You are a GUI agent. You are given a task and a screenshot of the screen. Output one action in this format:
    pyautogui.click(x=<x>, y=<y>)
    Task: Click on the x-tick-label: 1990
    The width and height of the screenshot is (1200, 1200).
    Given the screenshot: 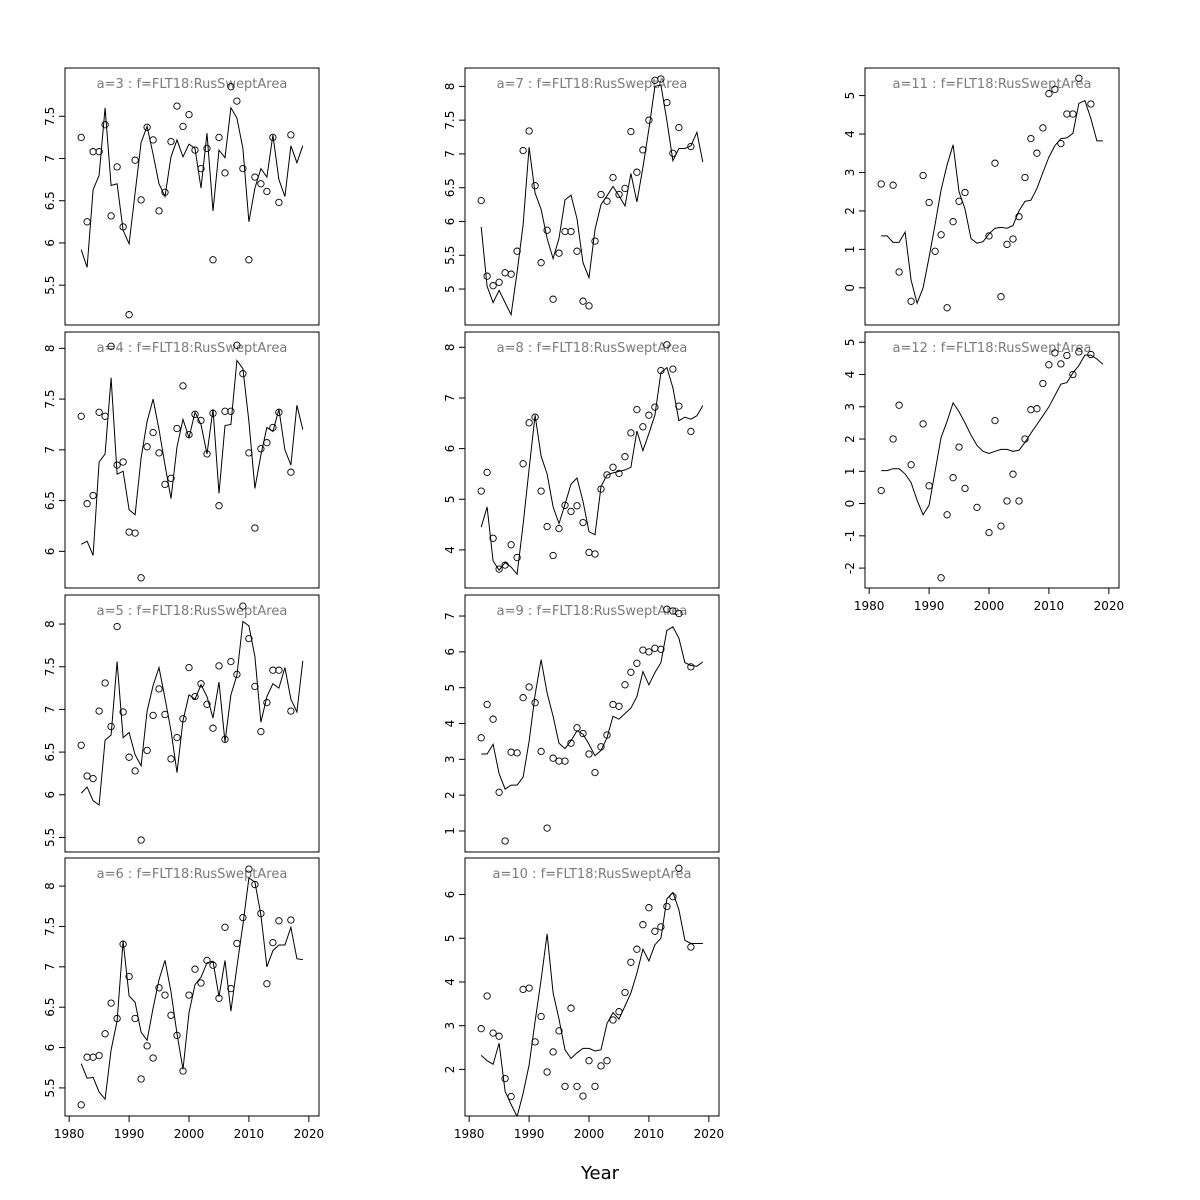 What is the action you would take?
    pyautogui.click(x=929, y=606)
    